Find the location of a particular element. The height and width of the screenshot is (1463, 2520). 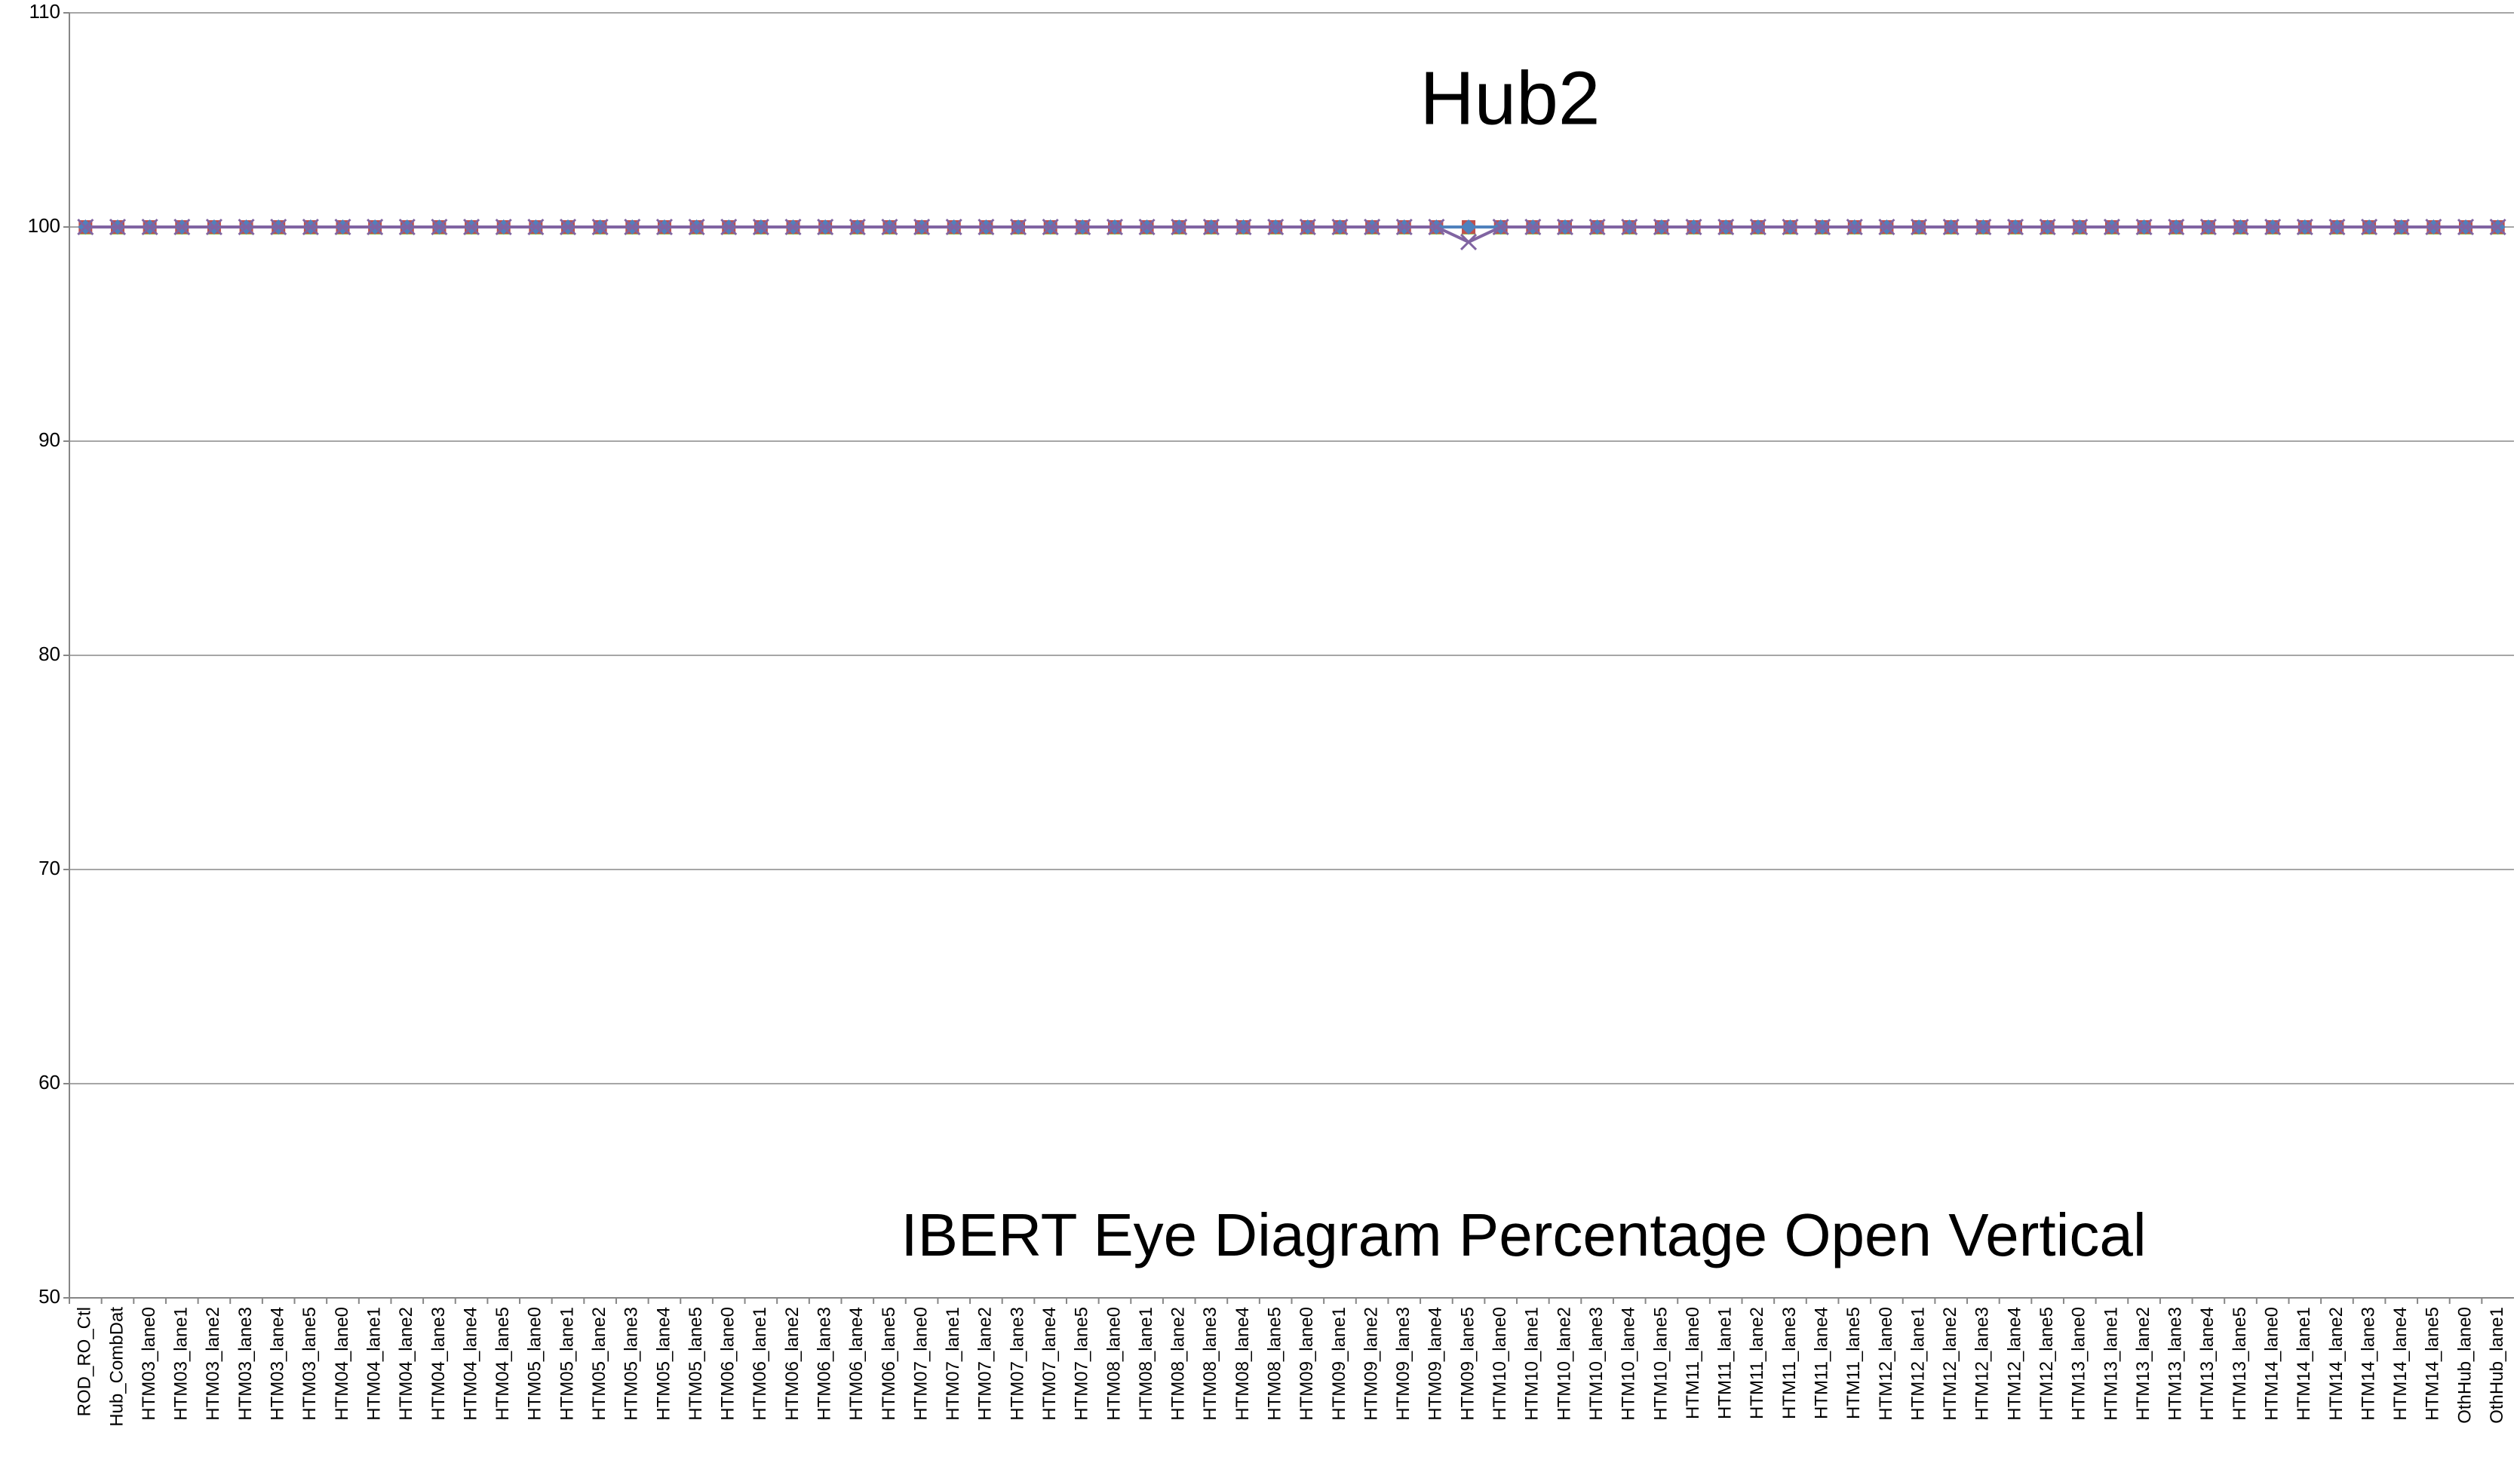

x-tick-label: HTM06_lane2 is located at coordinates (792, 1364).